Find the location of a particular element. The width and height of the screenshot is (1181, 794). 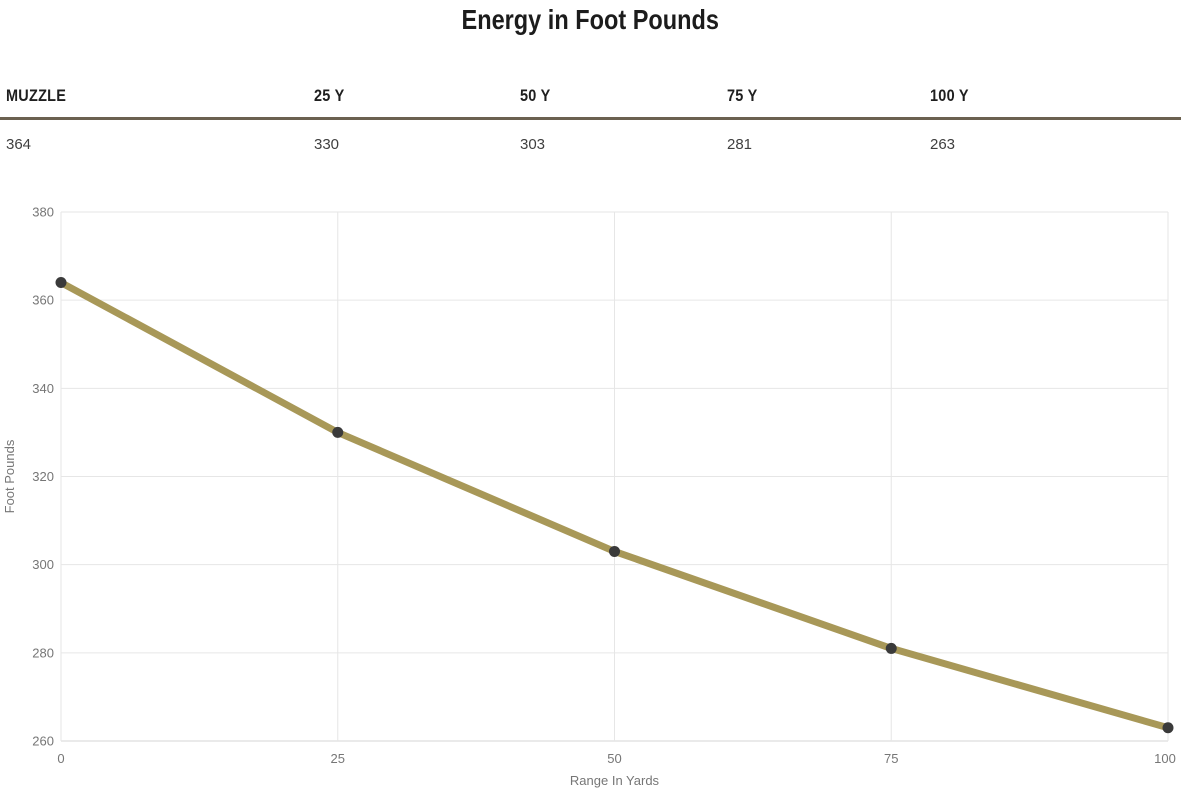

table-value-25y: 330 is located at coordinates (327, 144).